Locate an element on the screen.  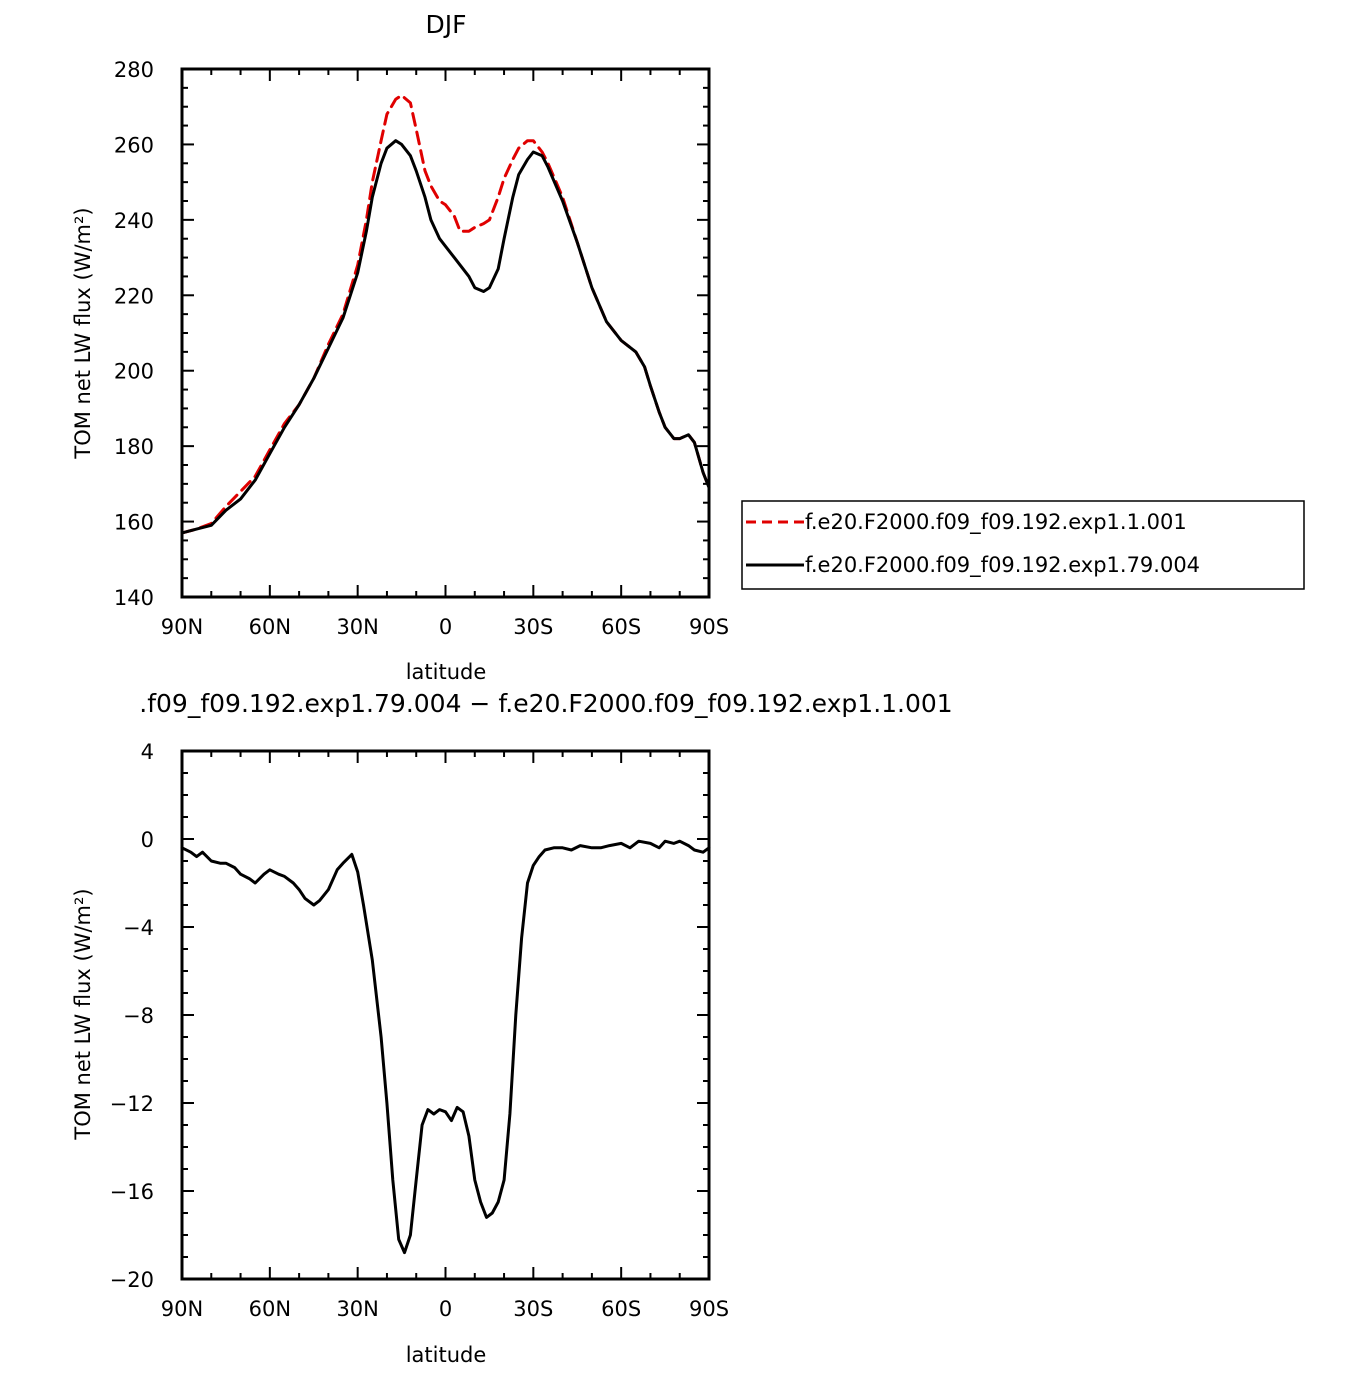
bottom-y-axis-title: TOM net LW flux (W/m²) is located at coordinates (83, 1014).